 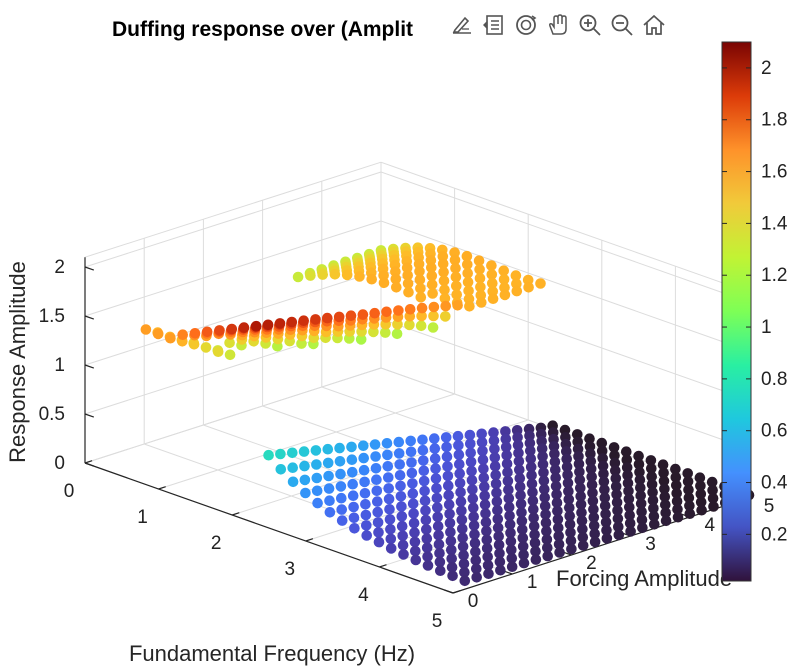 I want to click on rotate-3d-icon, so click(x=526, y=25).